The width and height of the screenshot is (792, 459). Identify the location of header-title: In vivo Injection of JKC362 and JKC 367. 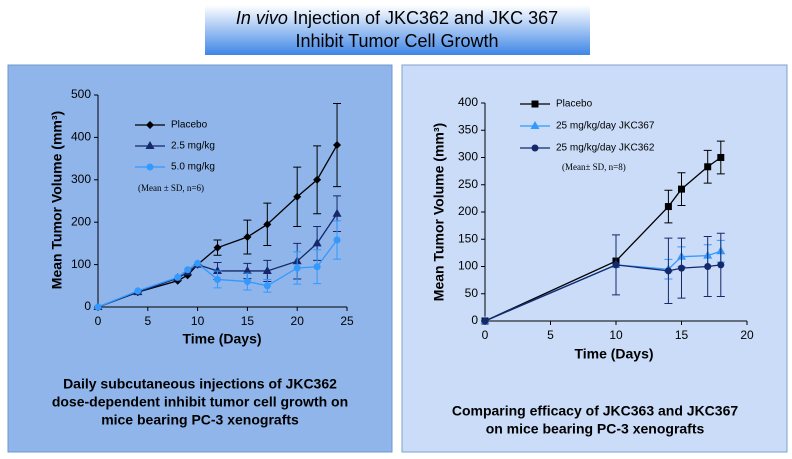
(397, 18).